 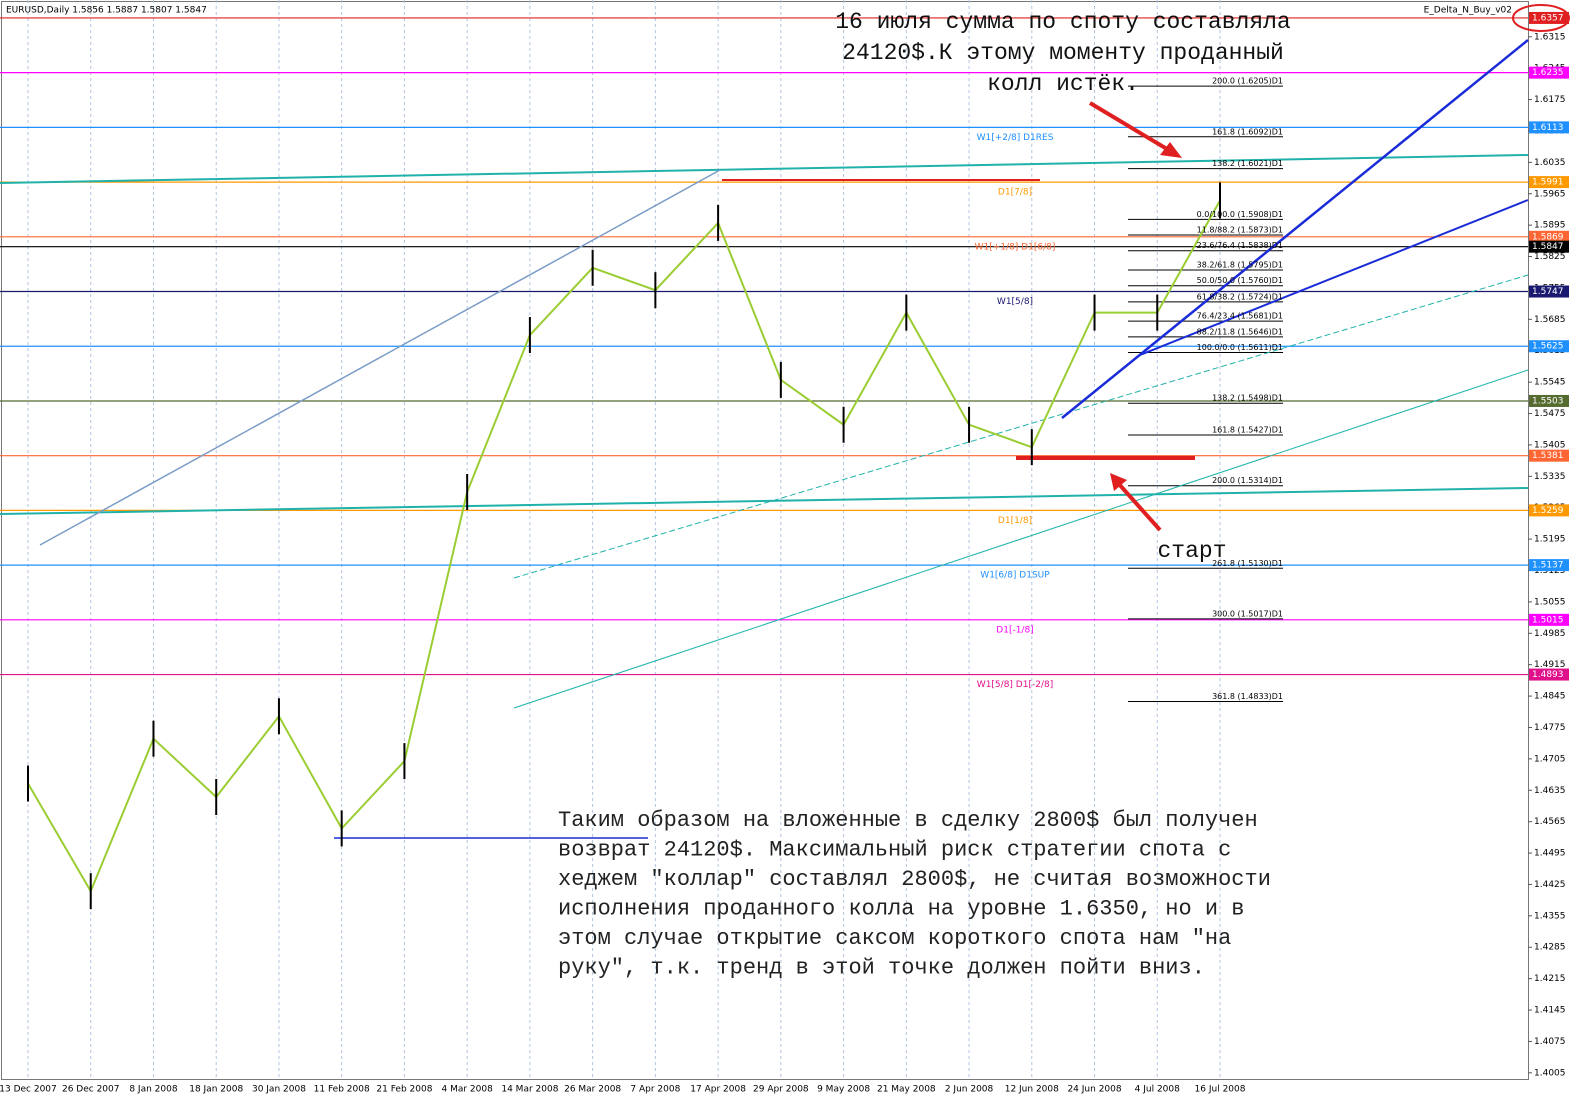 I want to click on x-tick-label: 2 Jun 2008, so click(x=969, y=1090).